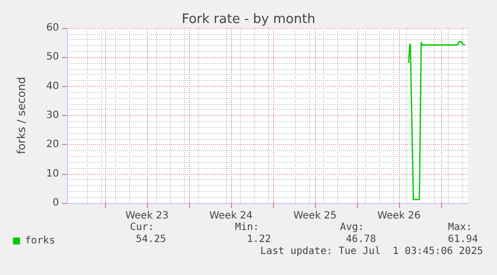 The image size is (497, 275). I want to click on chart-title: Fork rate - by month, so click(249, 19).